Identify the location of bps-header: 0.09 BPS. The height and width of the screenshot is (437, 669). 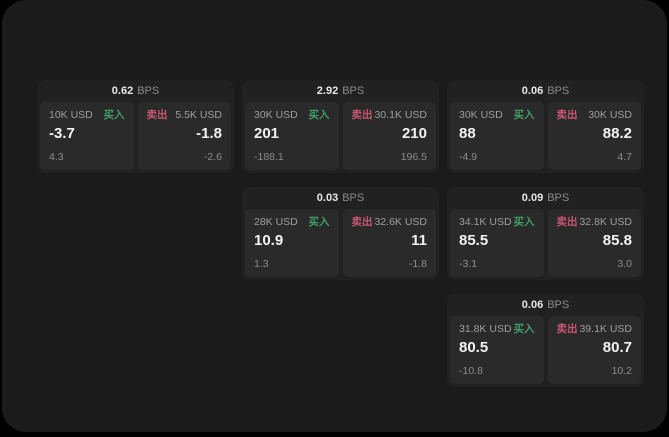
(545, 198).